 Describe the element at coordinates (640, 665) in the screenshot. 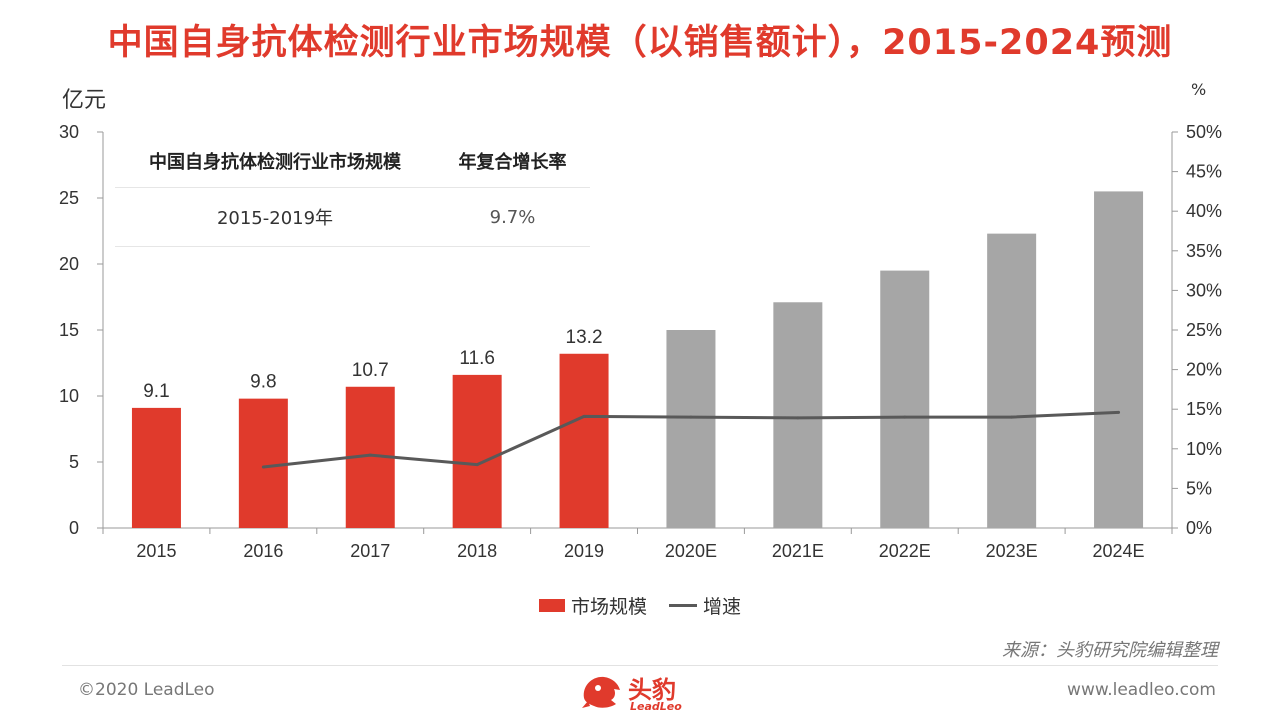

I see `footer-divider` at that location.